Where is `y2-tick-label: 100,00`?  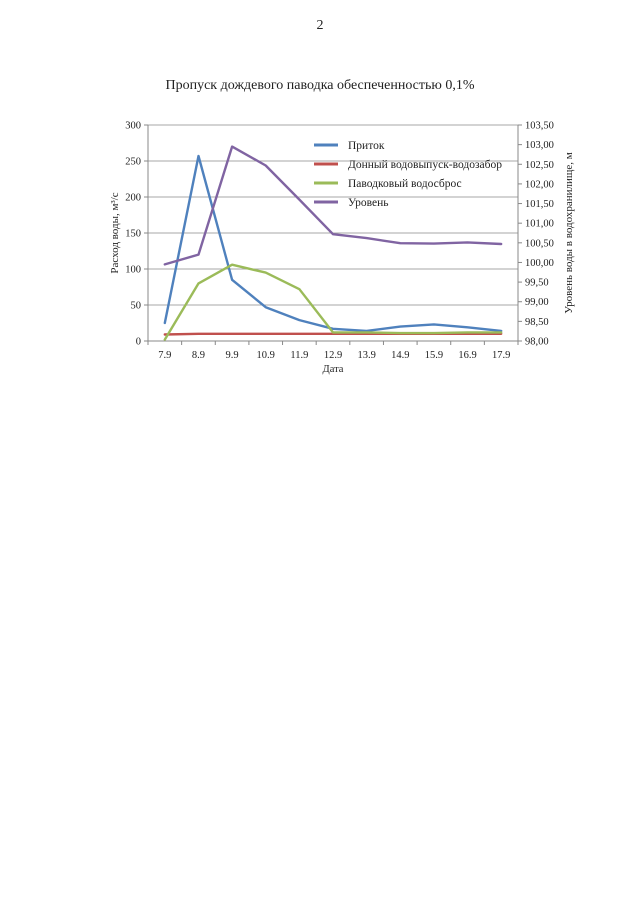 y2-tick-label: 100,00 is located at coordinates (539, 263).